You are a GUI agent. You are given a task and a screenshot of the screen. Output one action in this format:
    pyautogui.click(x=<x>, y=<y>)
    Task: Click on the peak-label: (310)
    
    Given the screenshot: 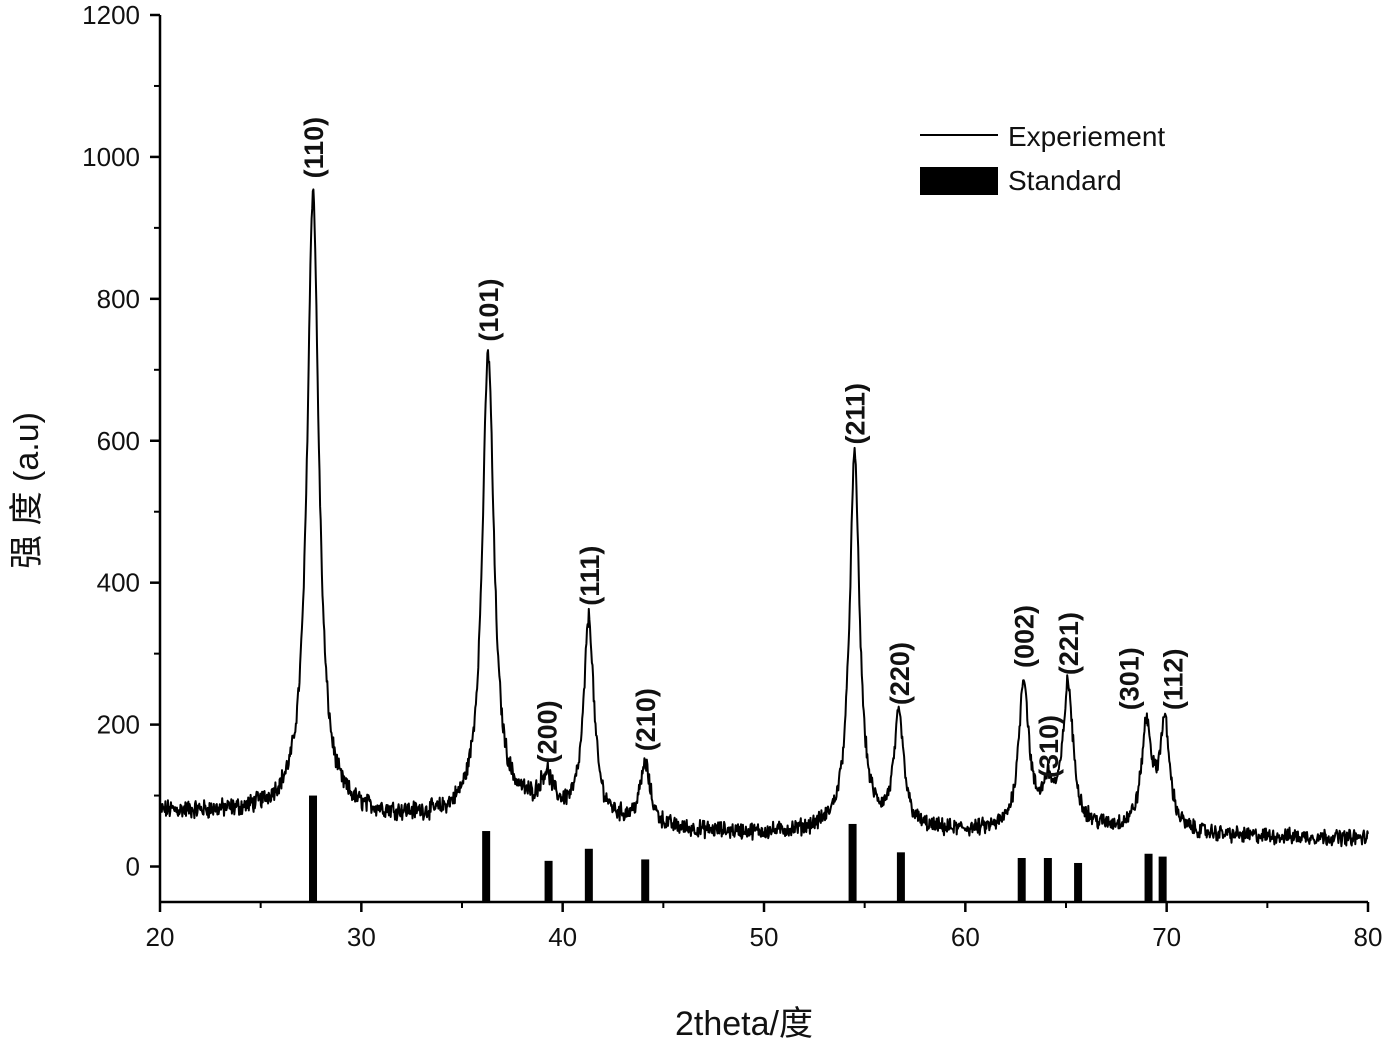 What is the action you would take?
    pyautogui.click(x=1049, y=746)
    